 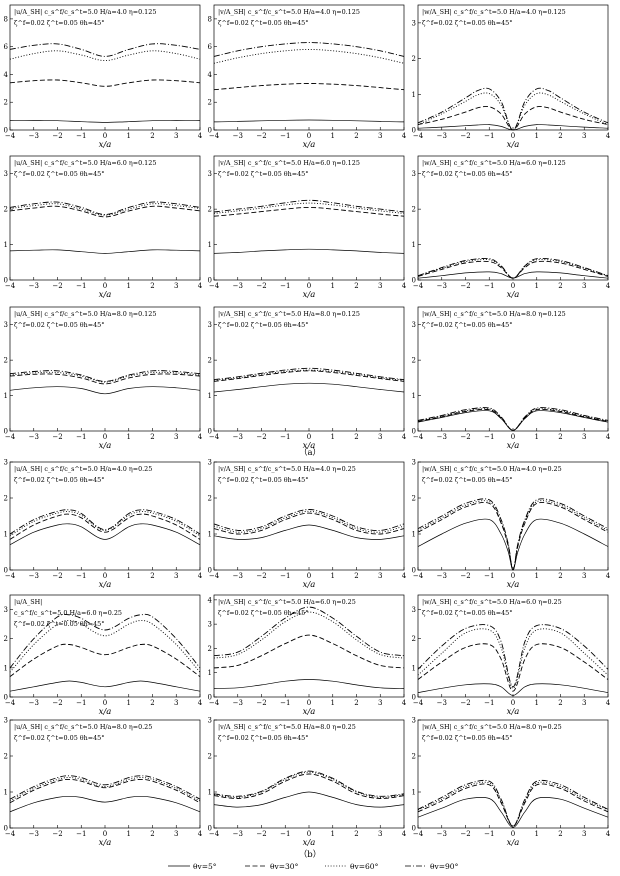 What do you see at coordinates (6, 19) in the screenshot?
I see `y-tick-label: 8` at bounding box center [6, 19].